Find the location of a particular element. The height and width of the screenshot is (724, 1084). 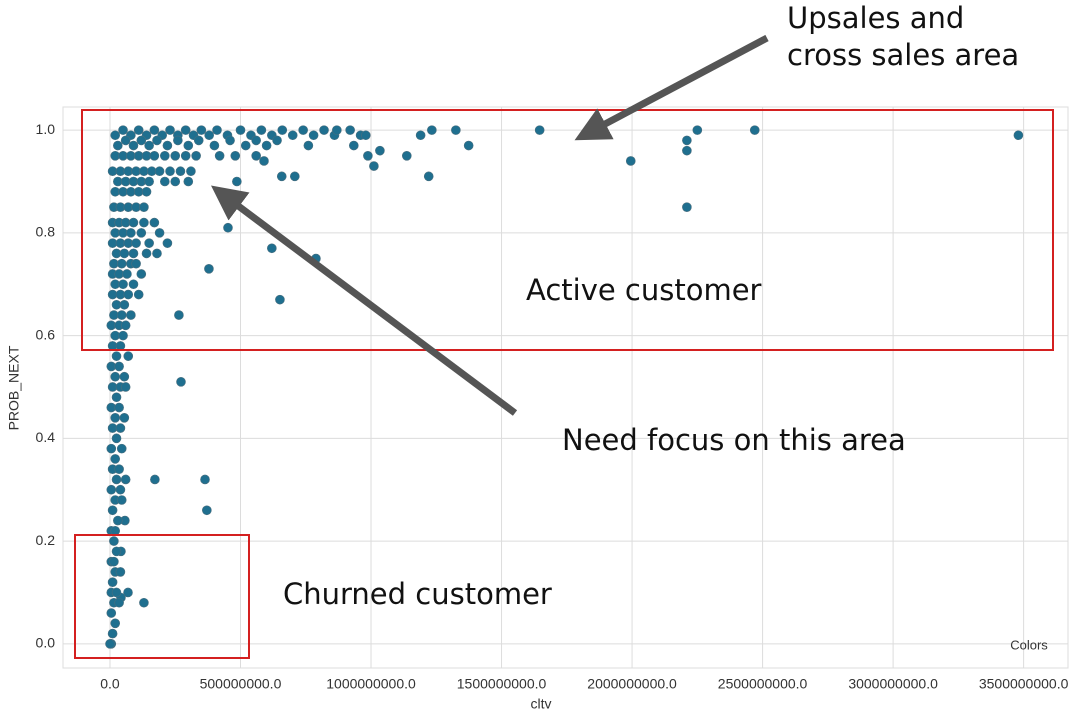

arrow is located at coordinates (364, 300).